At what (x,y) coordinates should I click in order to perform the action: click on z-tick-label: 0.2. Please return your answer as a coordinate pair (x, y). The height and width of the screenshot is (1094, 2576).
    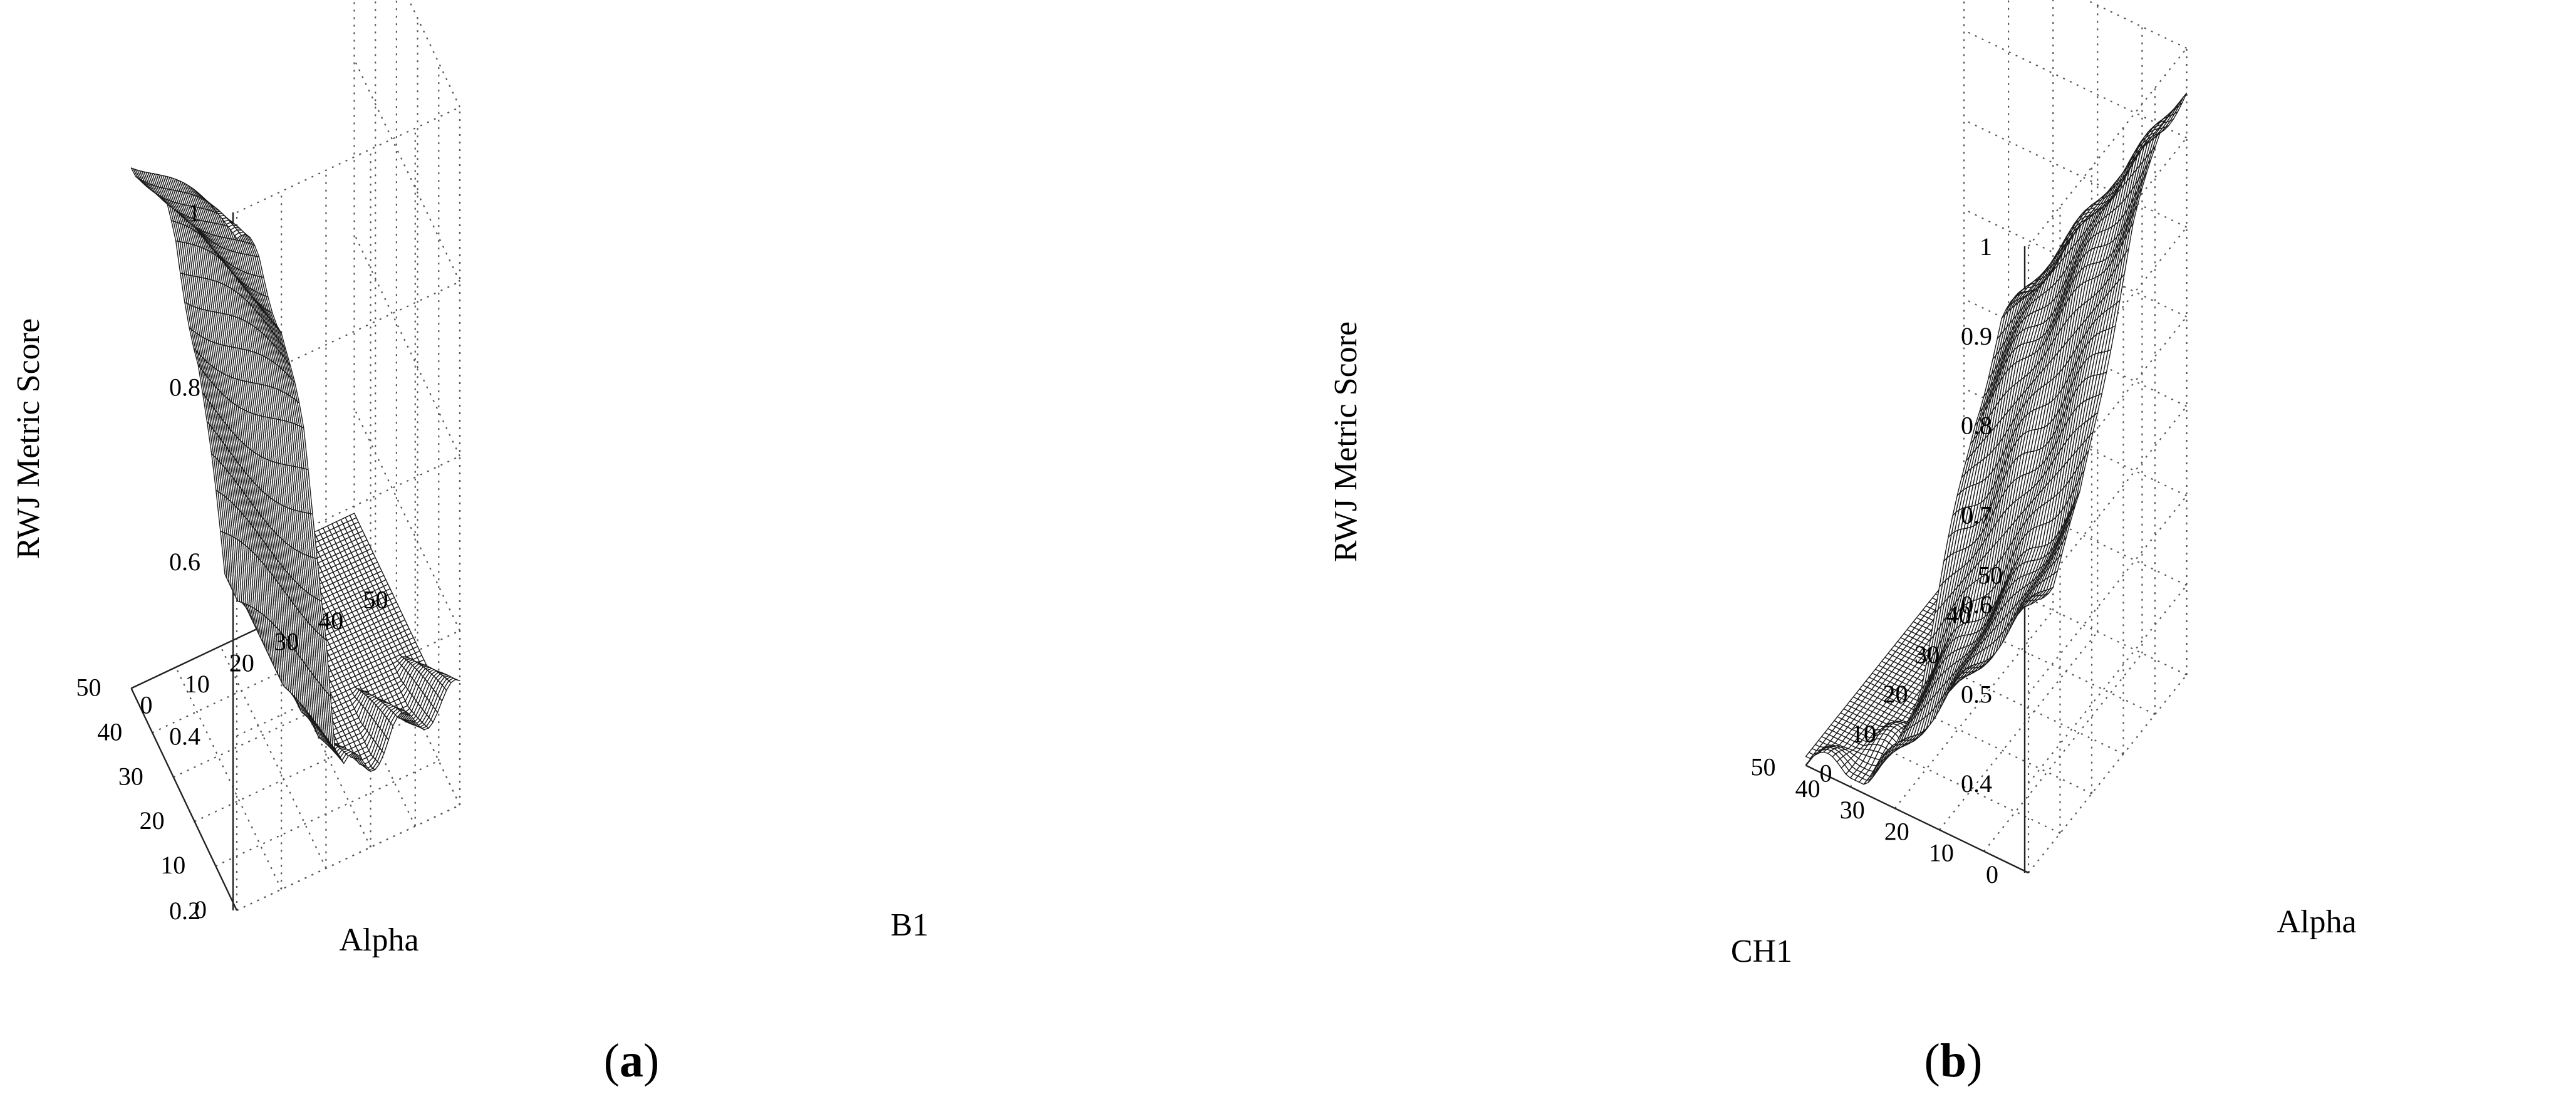
    Looking at the image, I should click on (184, 911).